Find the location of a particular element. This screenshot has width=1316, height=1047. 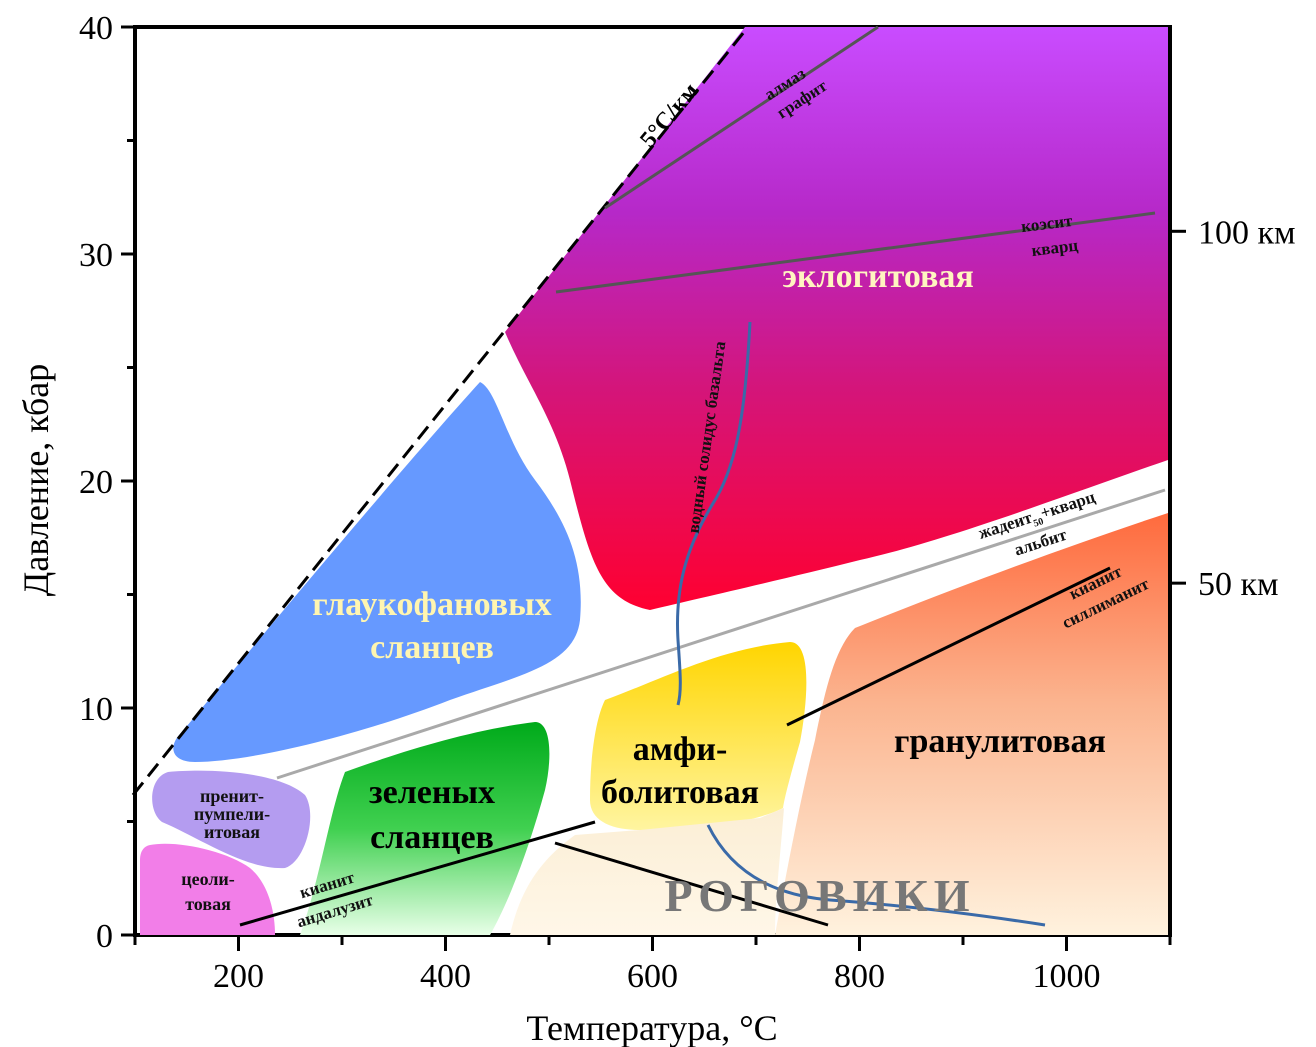

kyanite-sillimanite-line is located at coordinates (948, 646).